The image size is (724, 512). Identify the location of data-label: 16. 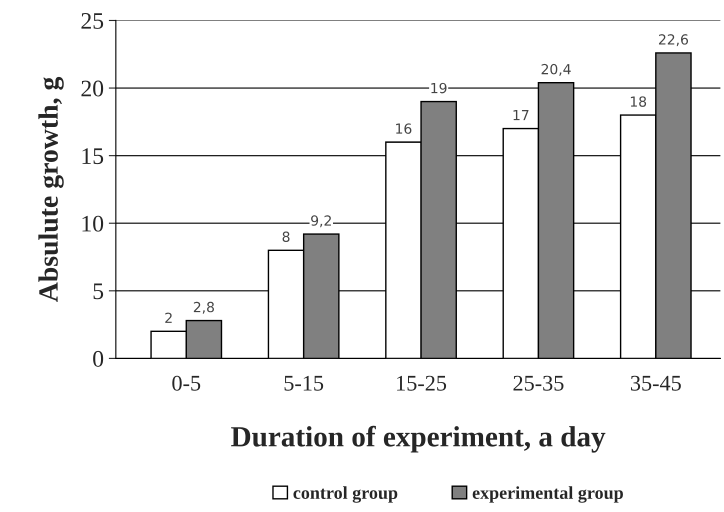
(404, 128).